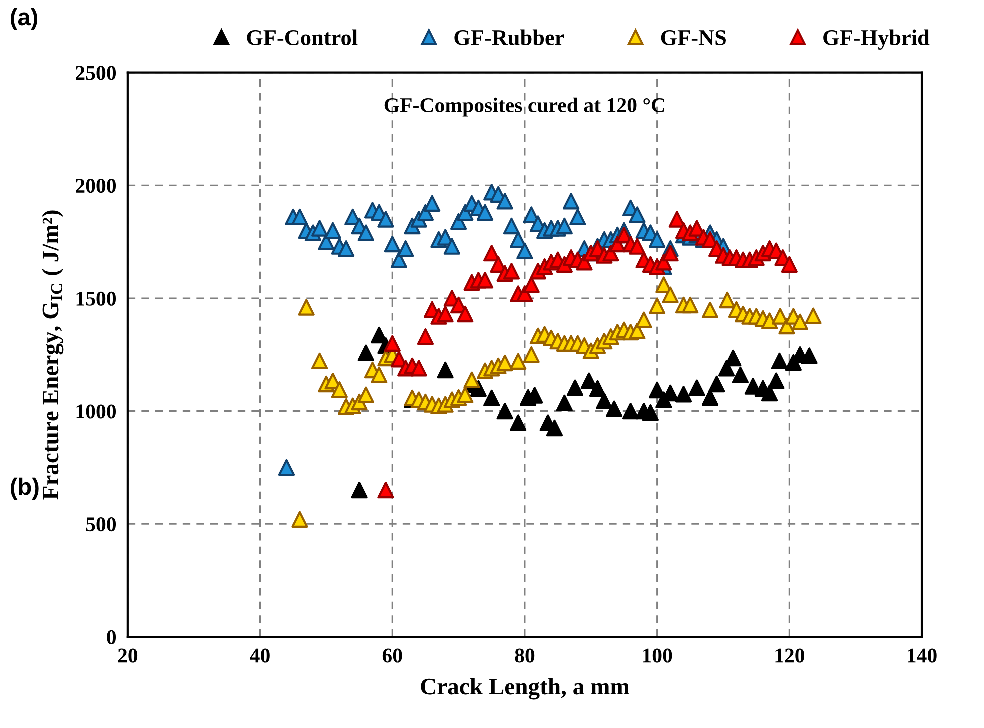 This screenshot has height=728, width=984. I want to click on legend-label: GF-Hybrid, so click(877, 40).